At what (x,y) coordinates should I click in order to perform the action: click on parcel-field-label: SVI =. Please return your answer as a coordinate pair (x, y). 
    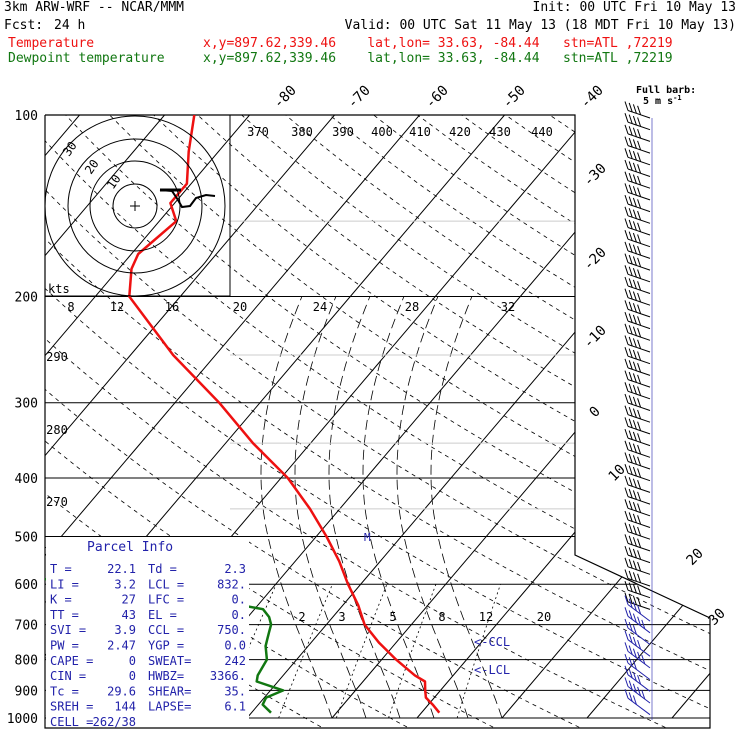
    Looking at the image, I should click on (68, 630).